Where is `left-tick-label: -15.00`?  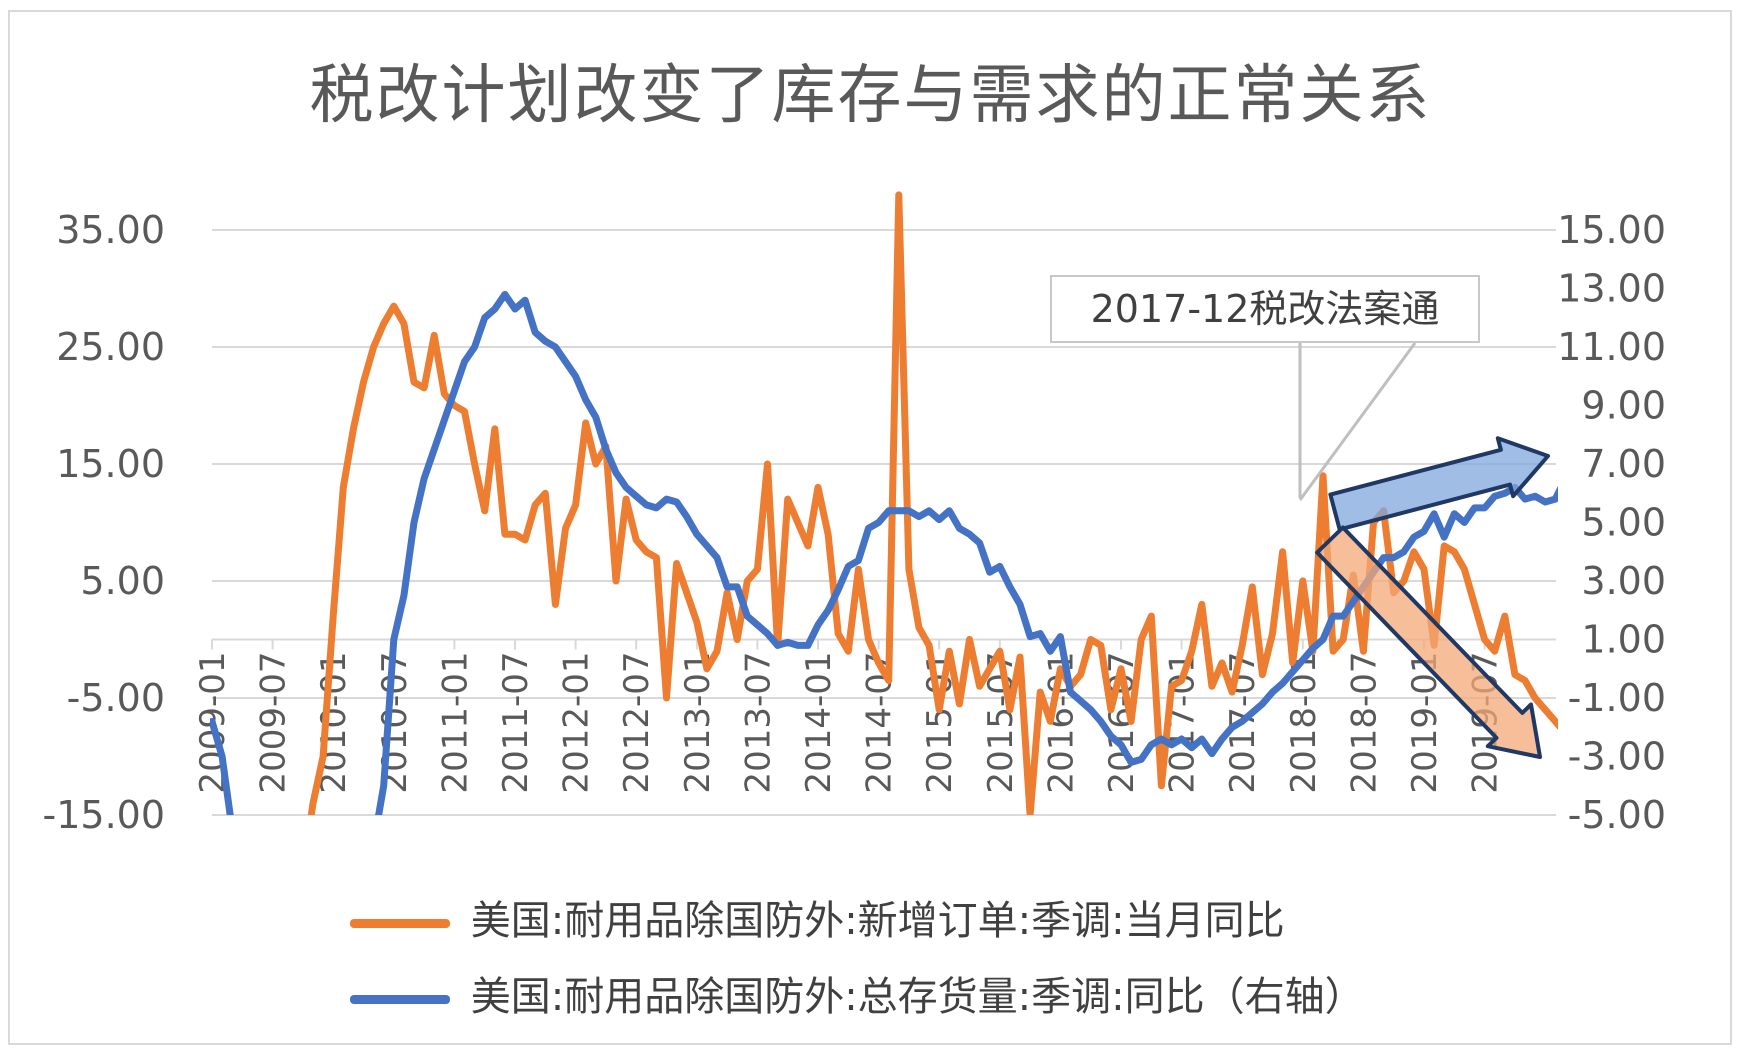 left-tick-label: -15.00 is located at coordinates (104, 815).